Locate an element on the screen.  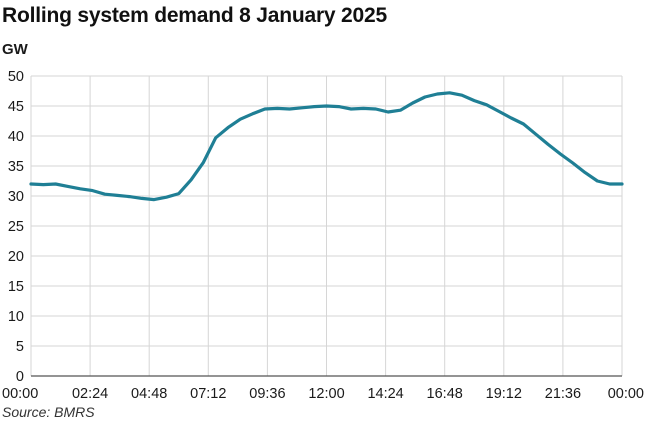
y-tick-label: 40 is located at coordinates (16, 137).